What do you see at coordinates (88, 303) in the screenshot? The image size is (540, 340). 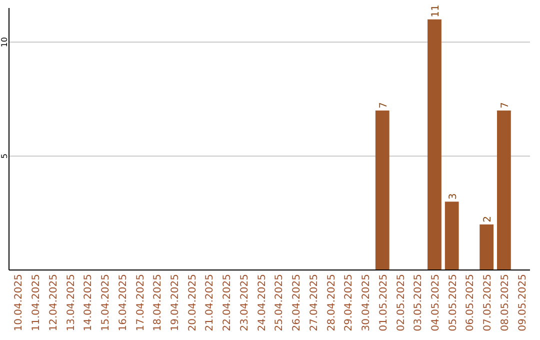 I see `x-tick-label: 14.04.2025` at bounding box center [88, 303].